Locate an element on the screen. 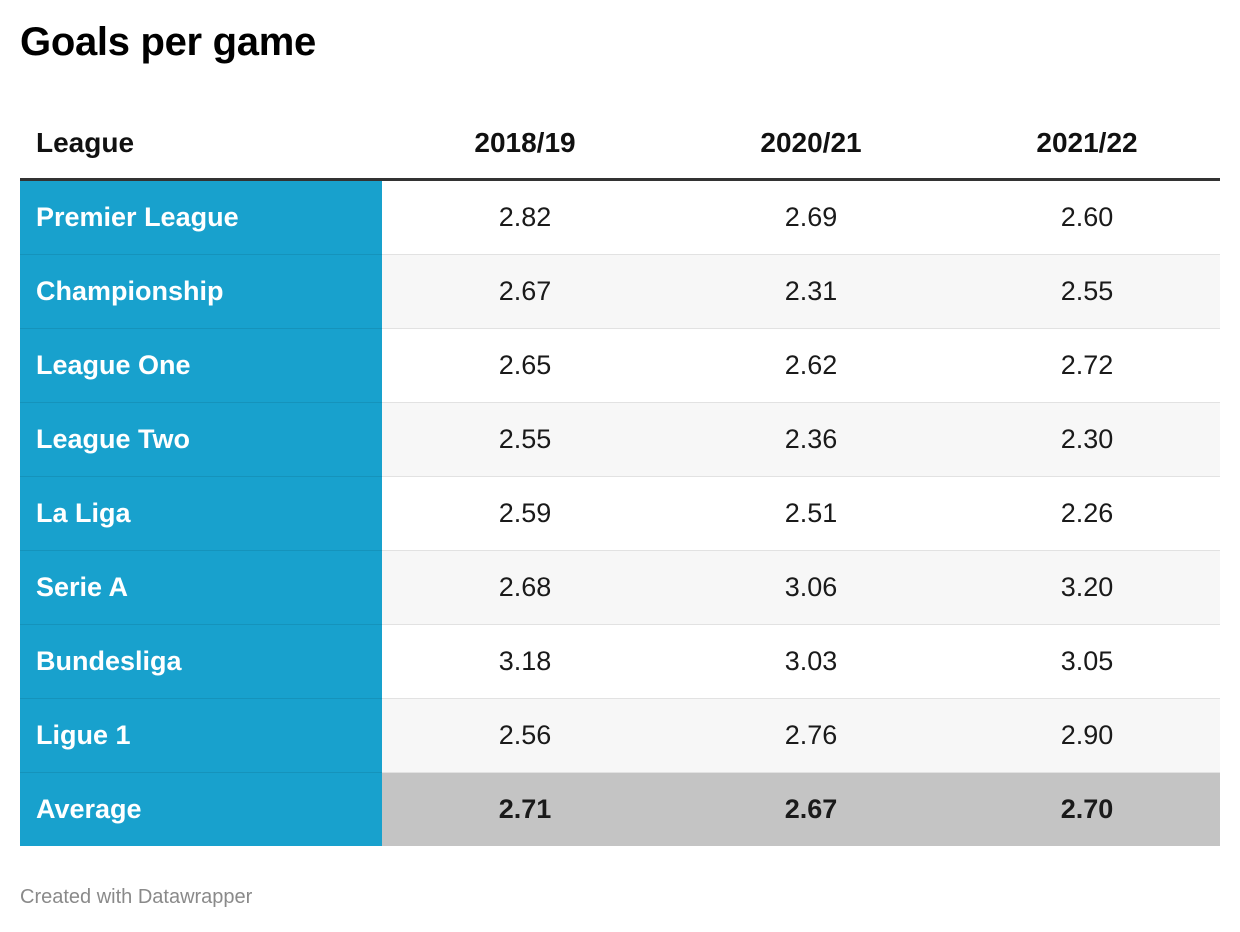 The height and width of the screenshot is (932, 1240). table-row: Serie A 2.68 3.06 3.20 is located at coordinates (620, 587).